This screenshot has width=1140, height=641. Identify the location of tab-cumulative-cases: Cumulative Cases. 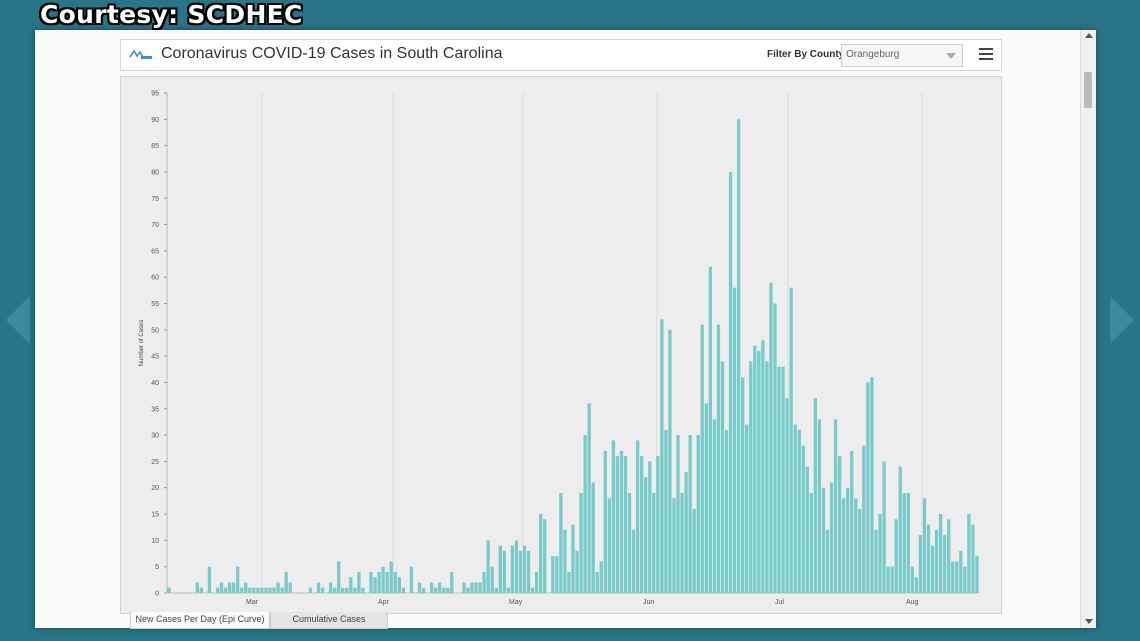
(329, 620).